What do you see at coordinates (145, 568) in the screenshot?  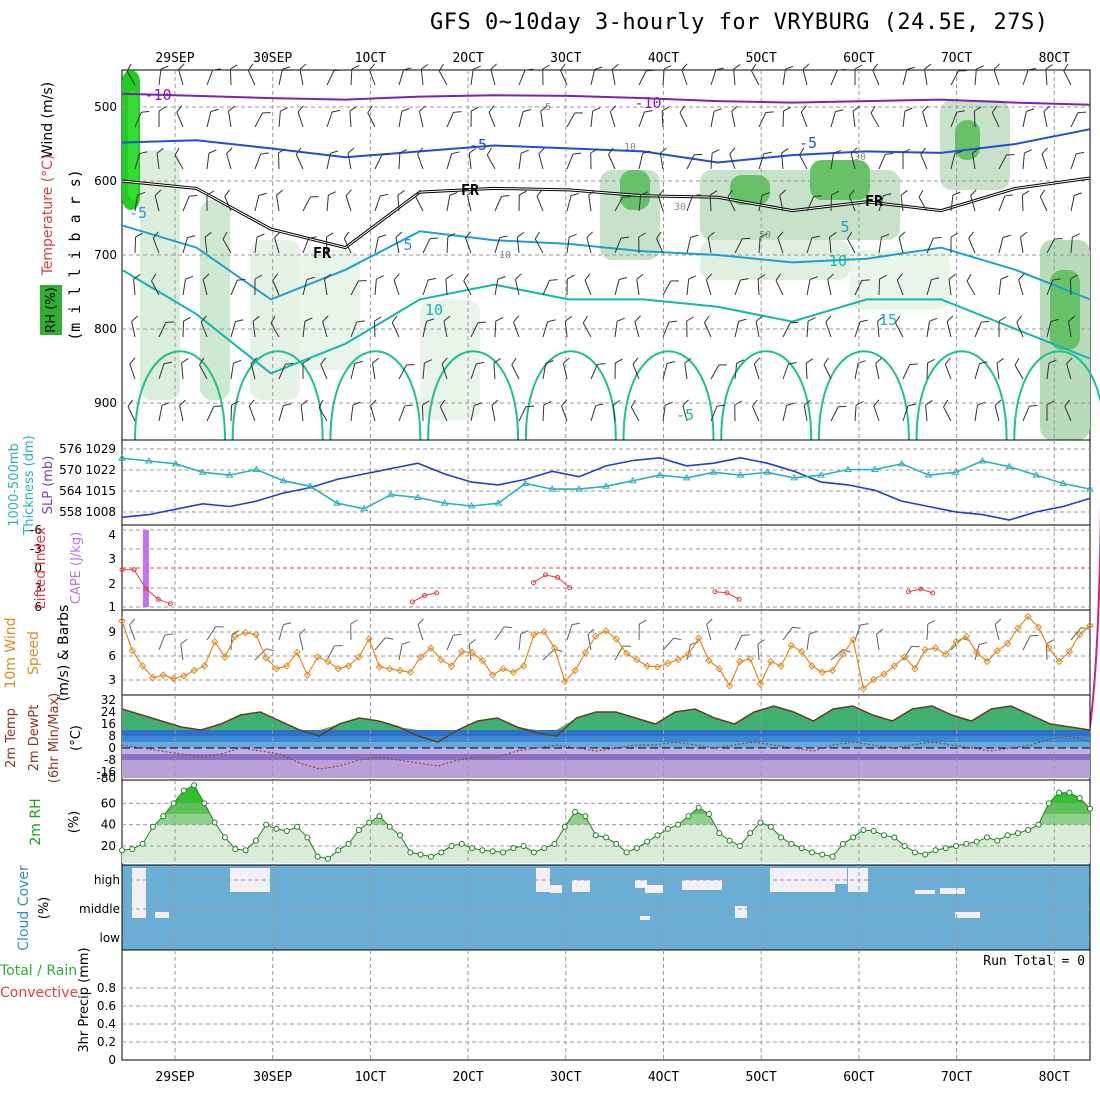 I see `cape-bar` at bounding box center [145, 568].